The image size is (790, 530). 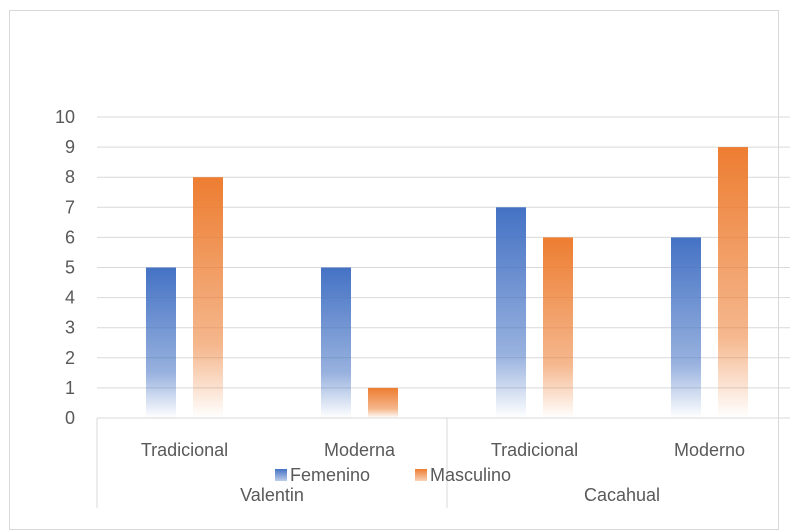 What do you see at coordinates (622, 495) in the screenshot?
I see `group-label: Cacahual` at bounding box center [622, 495].